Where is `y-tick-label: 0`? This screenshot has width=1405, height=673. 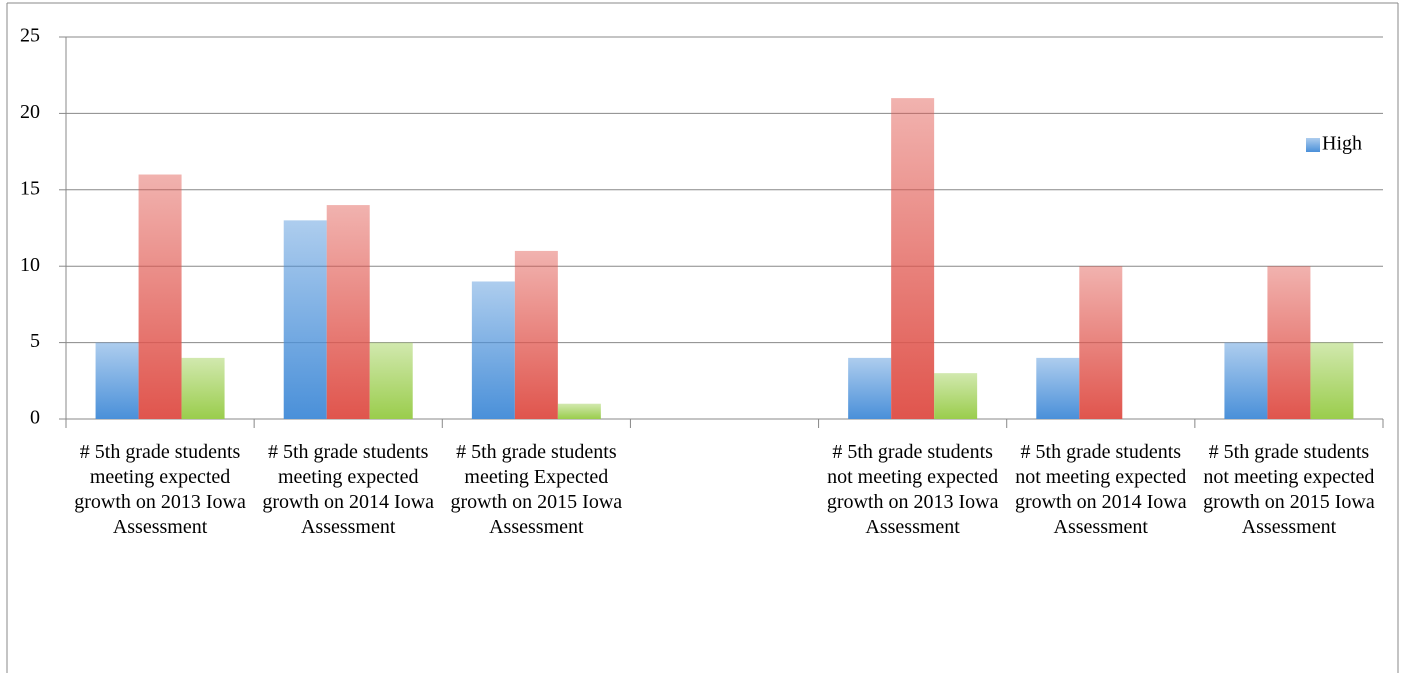 y-tick-label: 0 is located at coordinates (35, 418).